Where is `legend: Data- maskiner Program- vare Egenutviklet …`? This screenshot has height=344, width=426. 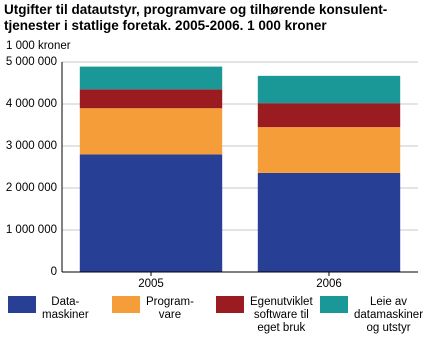
legend: Data- maskiner Program- vare Egenutviklet … is located at coordinates (217, 315).